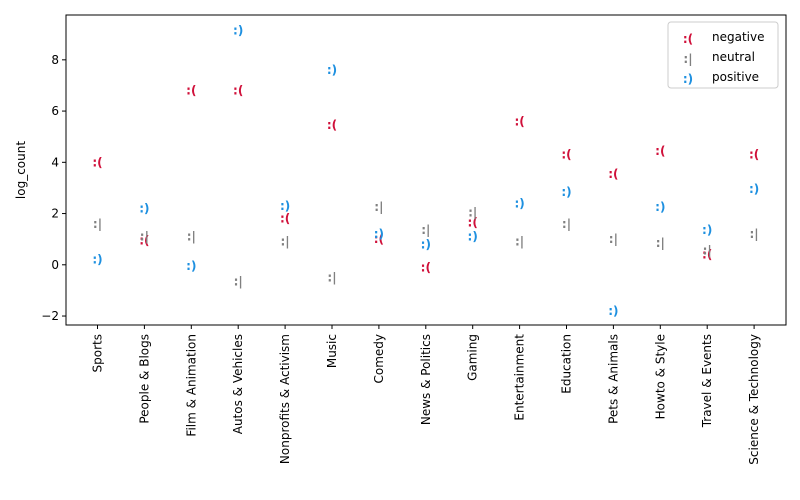 The height and width of the screenshot is (500, 800). I want to click on legend-marker-negative: :(, so click(688, 39).